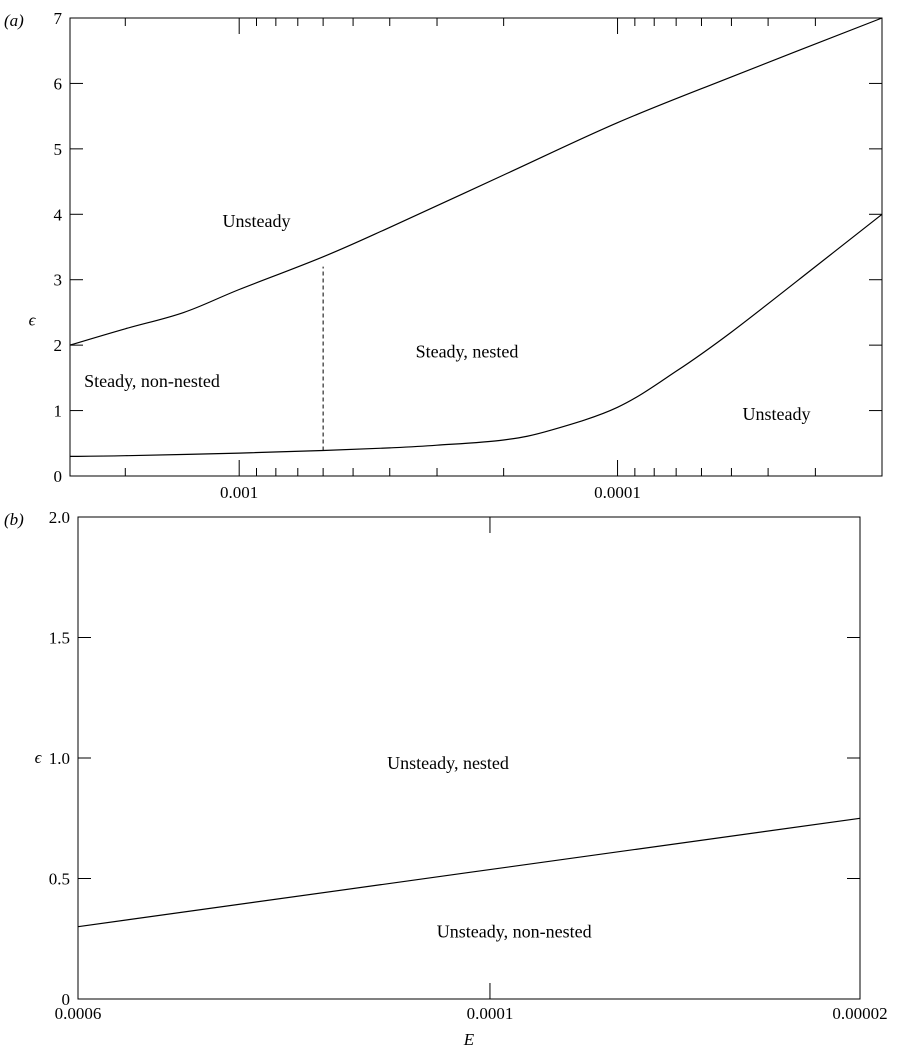  Describe the element at coordinates (58, 280) in the screenshot. I see `y-tick-label: 3` at that location.